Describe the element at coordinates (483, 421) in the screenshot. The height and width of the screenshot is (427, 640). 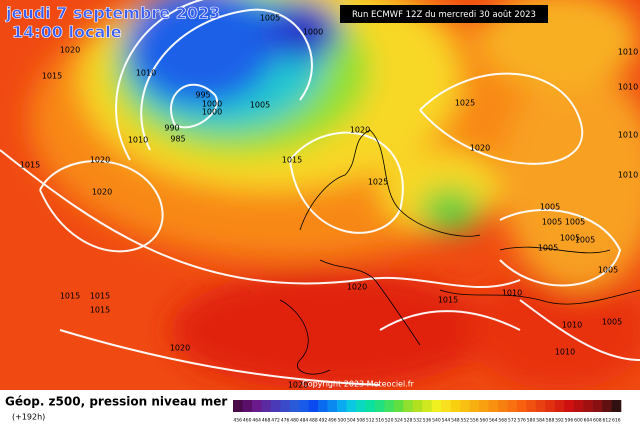
I see `colorbar-tick-label: 560` at that location.